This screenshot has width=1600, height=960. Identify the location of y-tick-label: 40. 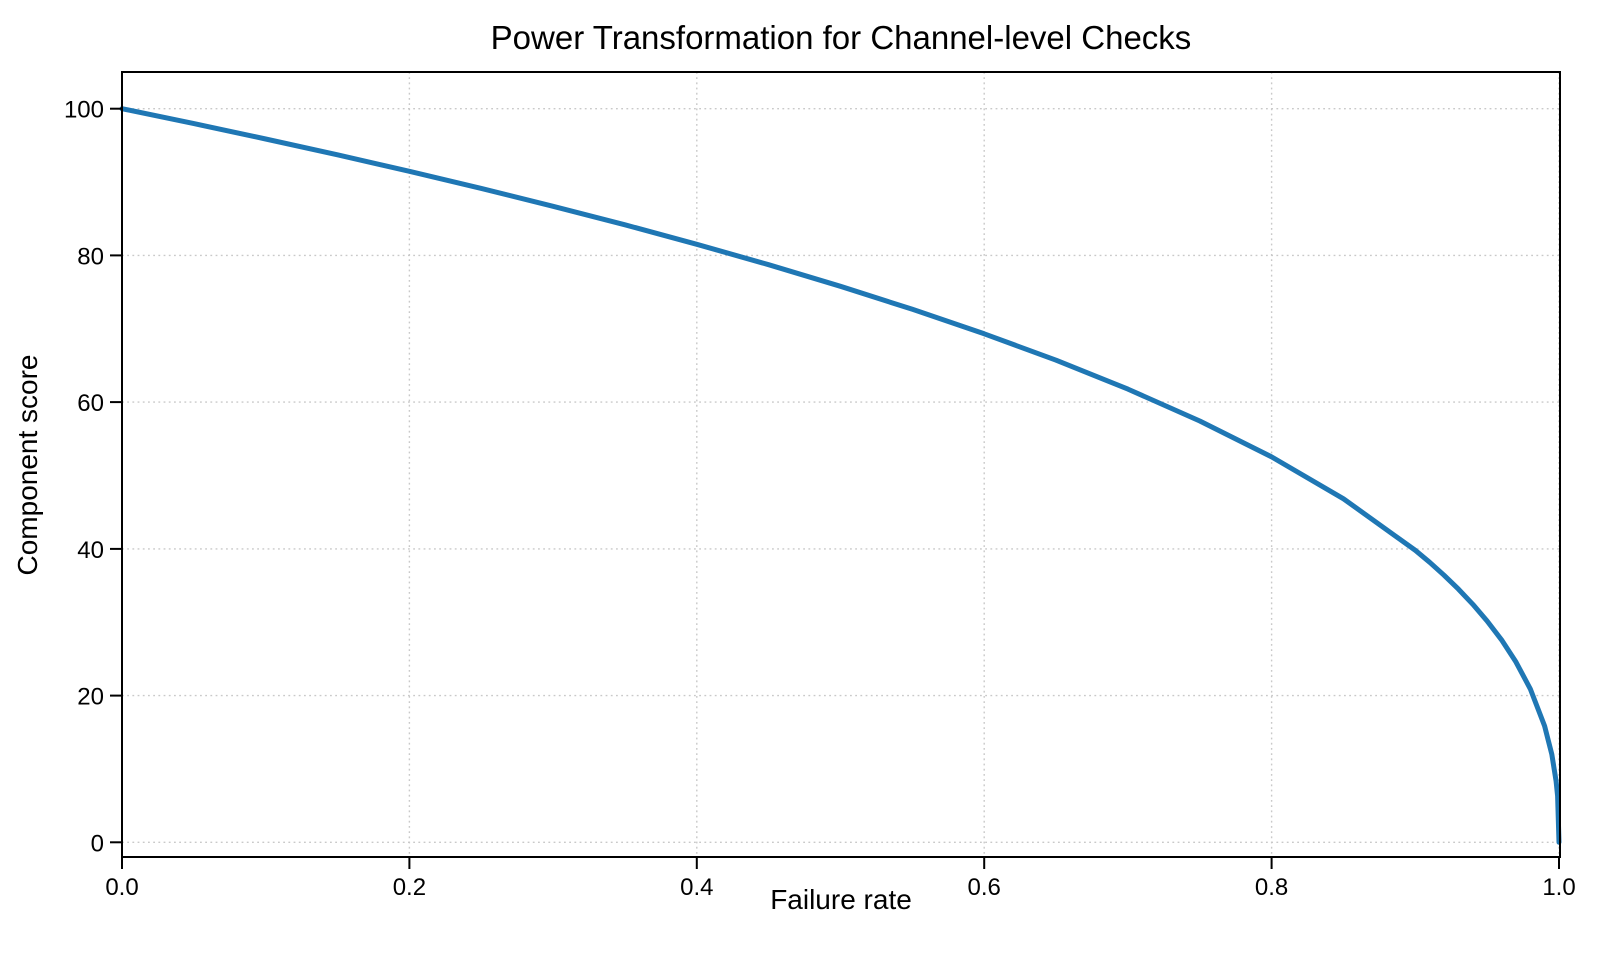
(90, 550).